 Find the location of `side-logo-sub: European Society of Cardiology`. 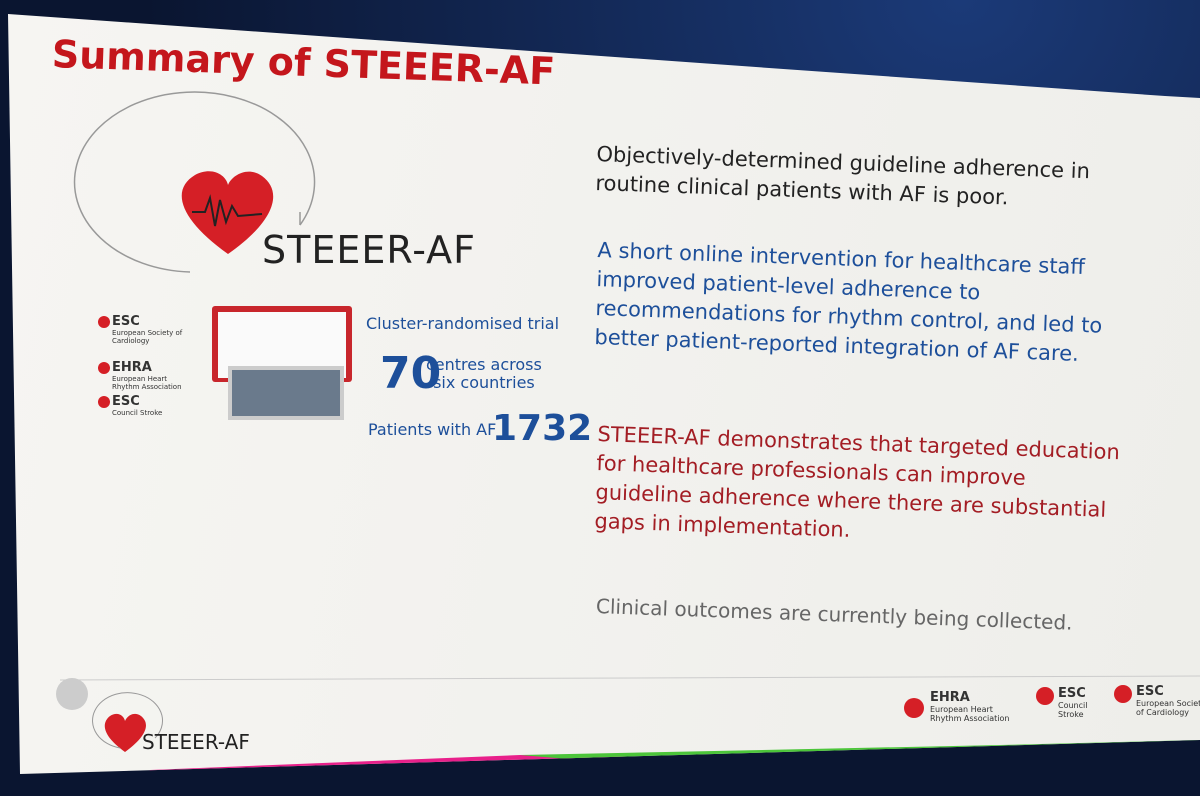

side-logo-sub: European Society of Cardiology is located at coordinates (147, 337).